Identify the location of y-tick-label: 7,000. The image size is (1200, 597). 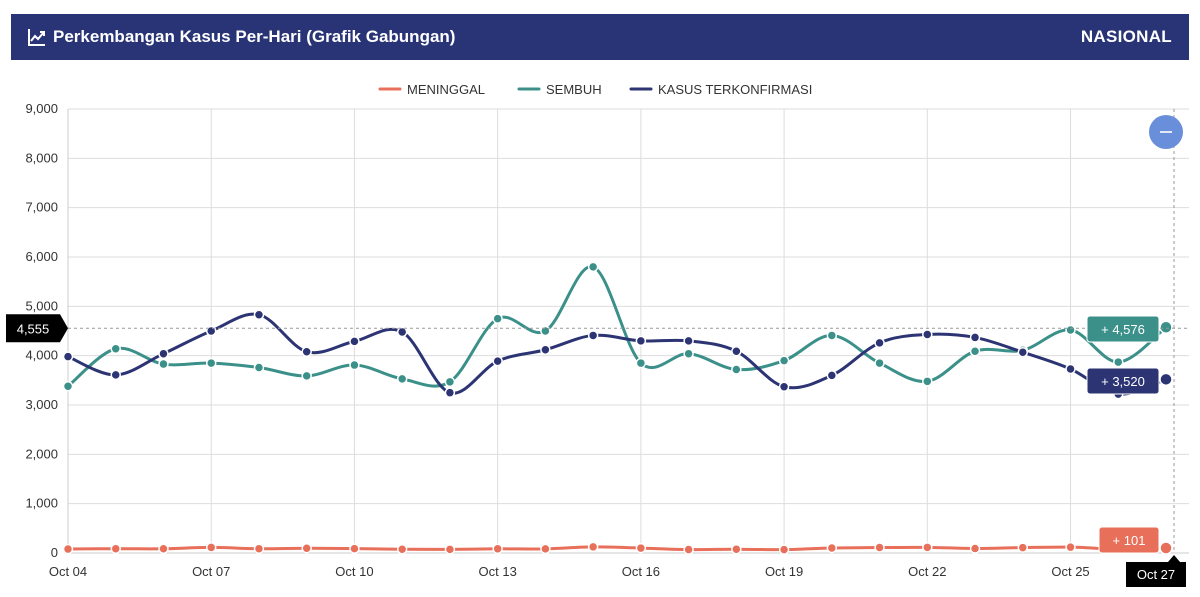
(41, 207).